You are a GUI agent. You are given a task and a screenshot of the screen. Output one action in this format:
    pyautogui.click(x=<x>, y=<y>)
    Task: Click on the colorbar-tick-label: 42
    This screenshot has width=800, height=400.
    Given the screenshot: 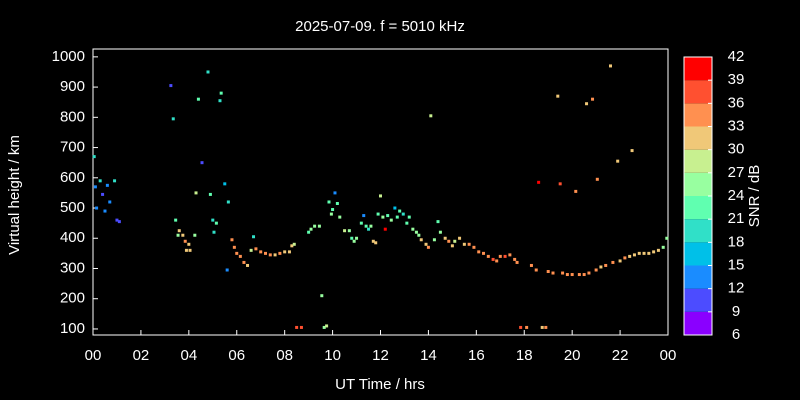 What is the action you would take?
    pyautogui.click(x=736, y=56)
    